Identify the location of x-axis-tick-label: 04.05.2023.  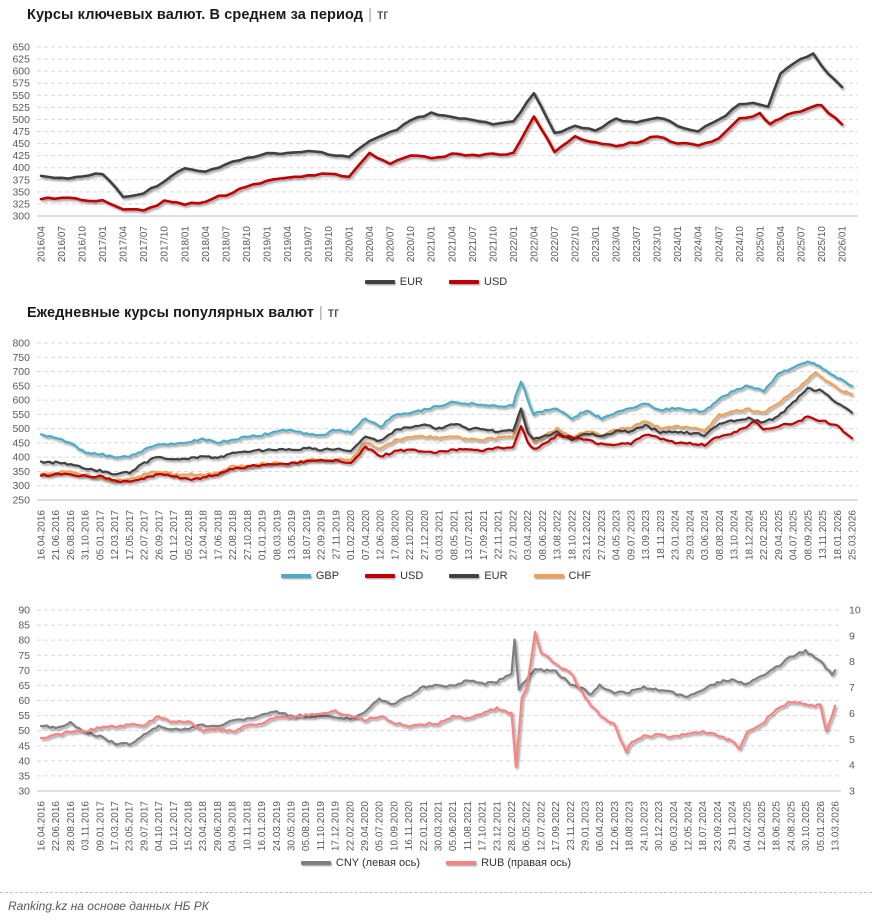
(617, 535).